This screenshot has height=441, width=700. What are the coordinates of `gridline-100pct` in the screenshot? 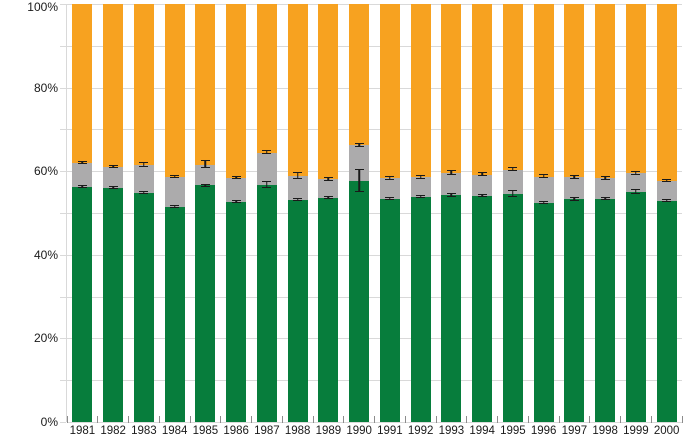 It's located at (374, 4).